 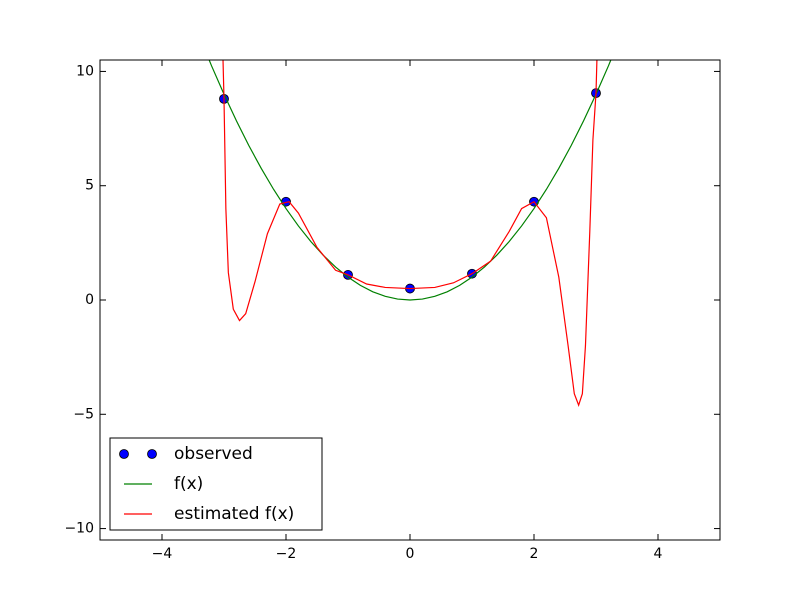 What do you see at coordinates (286, 554) in the screenshot?
I see `x-tick-label: −2` at bounding box center [286, 554].